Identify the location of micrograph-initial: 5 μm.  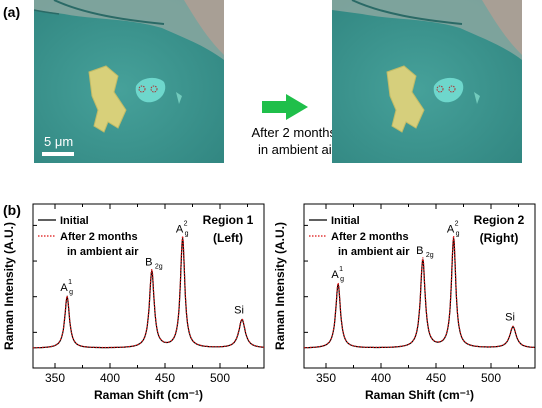
(129, 81).